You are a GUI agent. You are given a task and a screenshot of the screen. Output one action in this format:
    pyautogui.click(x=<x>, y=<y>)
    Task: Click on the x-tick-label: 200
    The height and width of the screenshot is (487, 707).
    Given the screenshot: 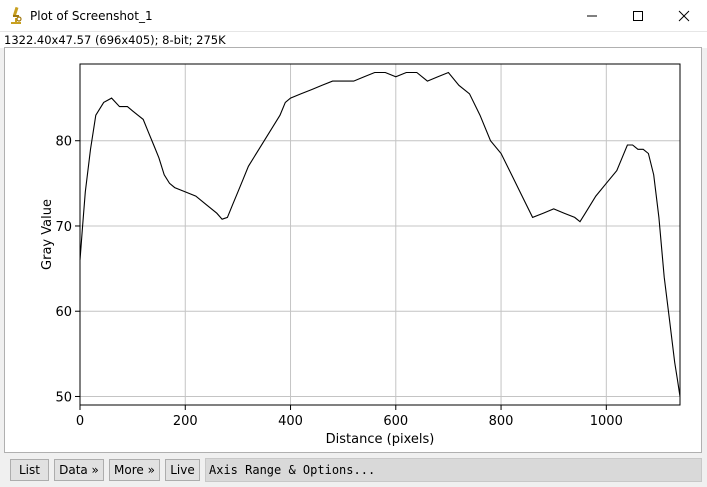 What is the action you would take?
    pyautogui.click(x=185, y=421)
    